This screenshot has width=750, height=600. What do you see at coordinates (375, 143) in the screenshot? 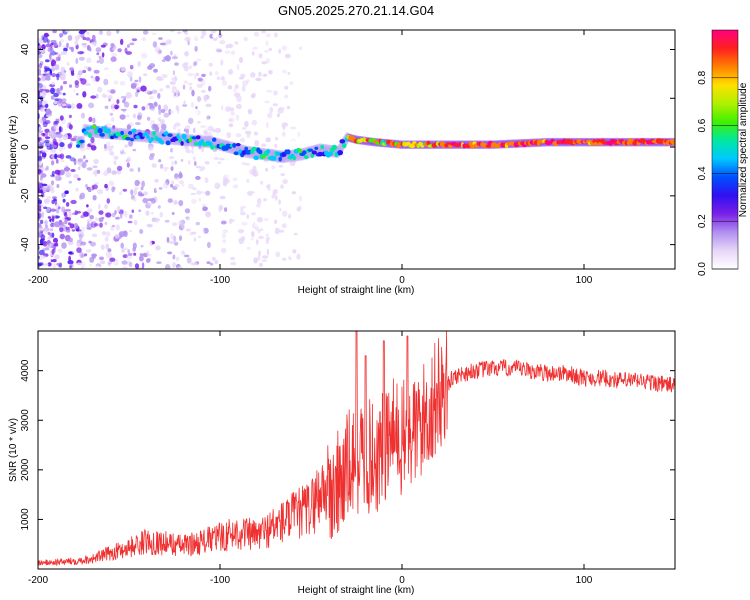
I see `spectrogram-ridge` at bounding box center [375, 143].